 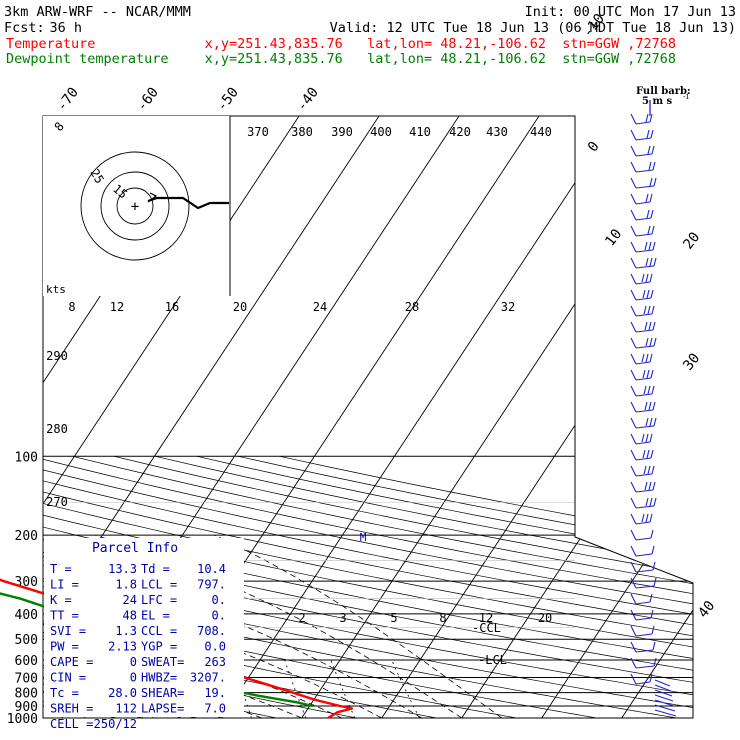 What do you see at coordinates (228, 100) in the screenshot?
I see `isotherm-label: -50` at bounding box center [228, 100].